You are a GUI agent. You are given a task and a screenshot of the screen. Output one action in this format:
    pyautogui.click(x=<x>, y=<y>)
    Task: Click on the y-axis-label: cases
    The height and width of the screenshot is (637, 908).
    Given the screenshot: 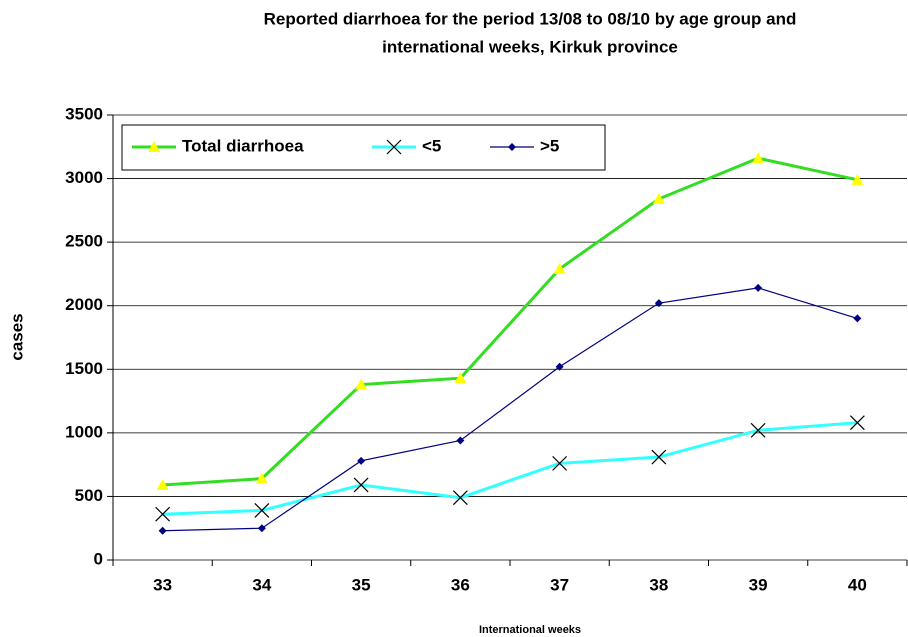 What is the action you would take?
    pyautogui.click(x=16, y=336)
    